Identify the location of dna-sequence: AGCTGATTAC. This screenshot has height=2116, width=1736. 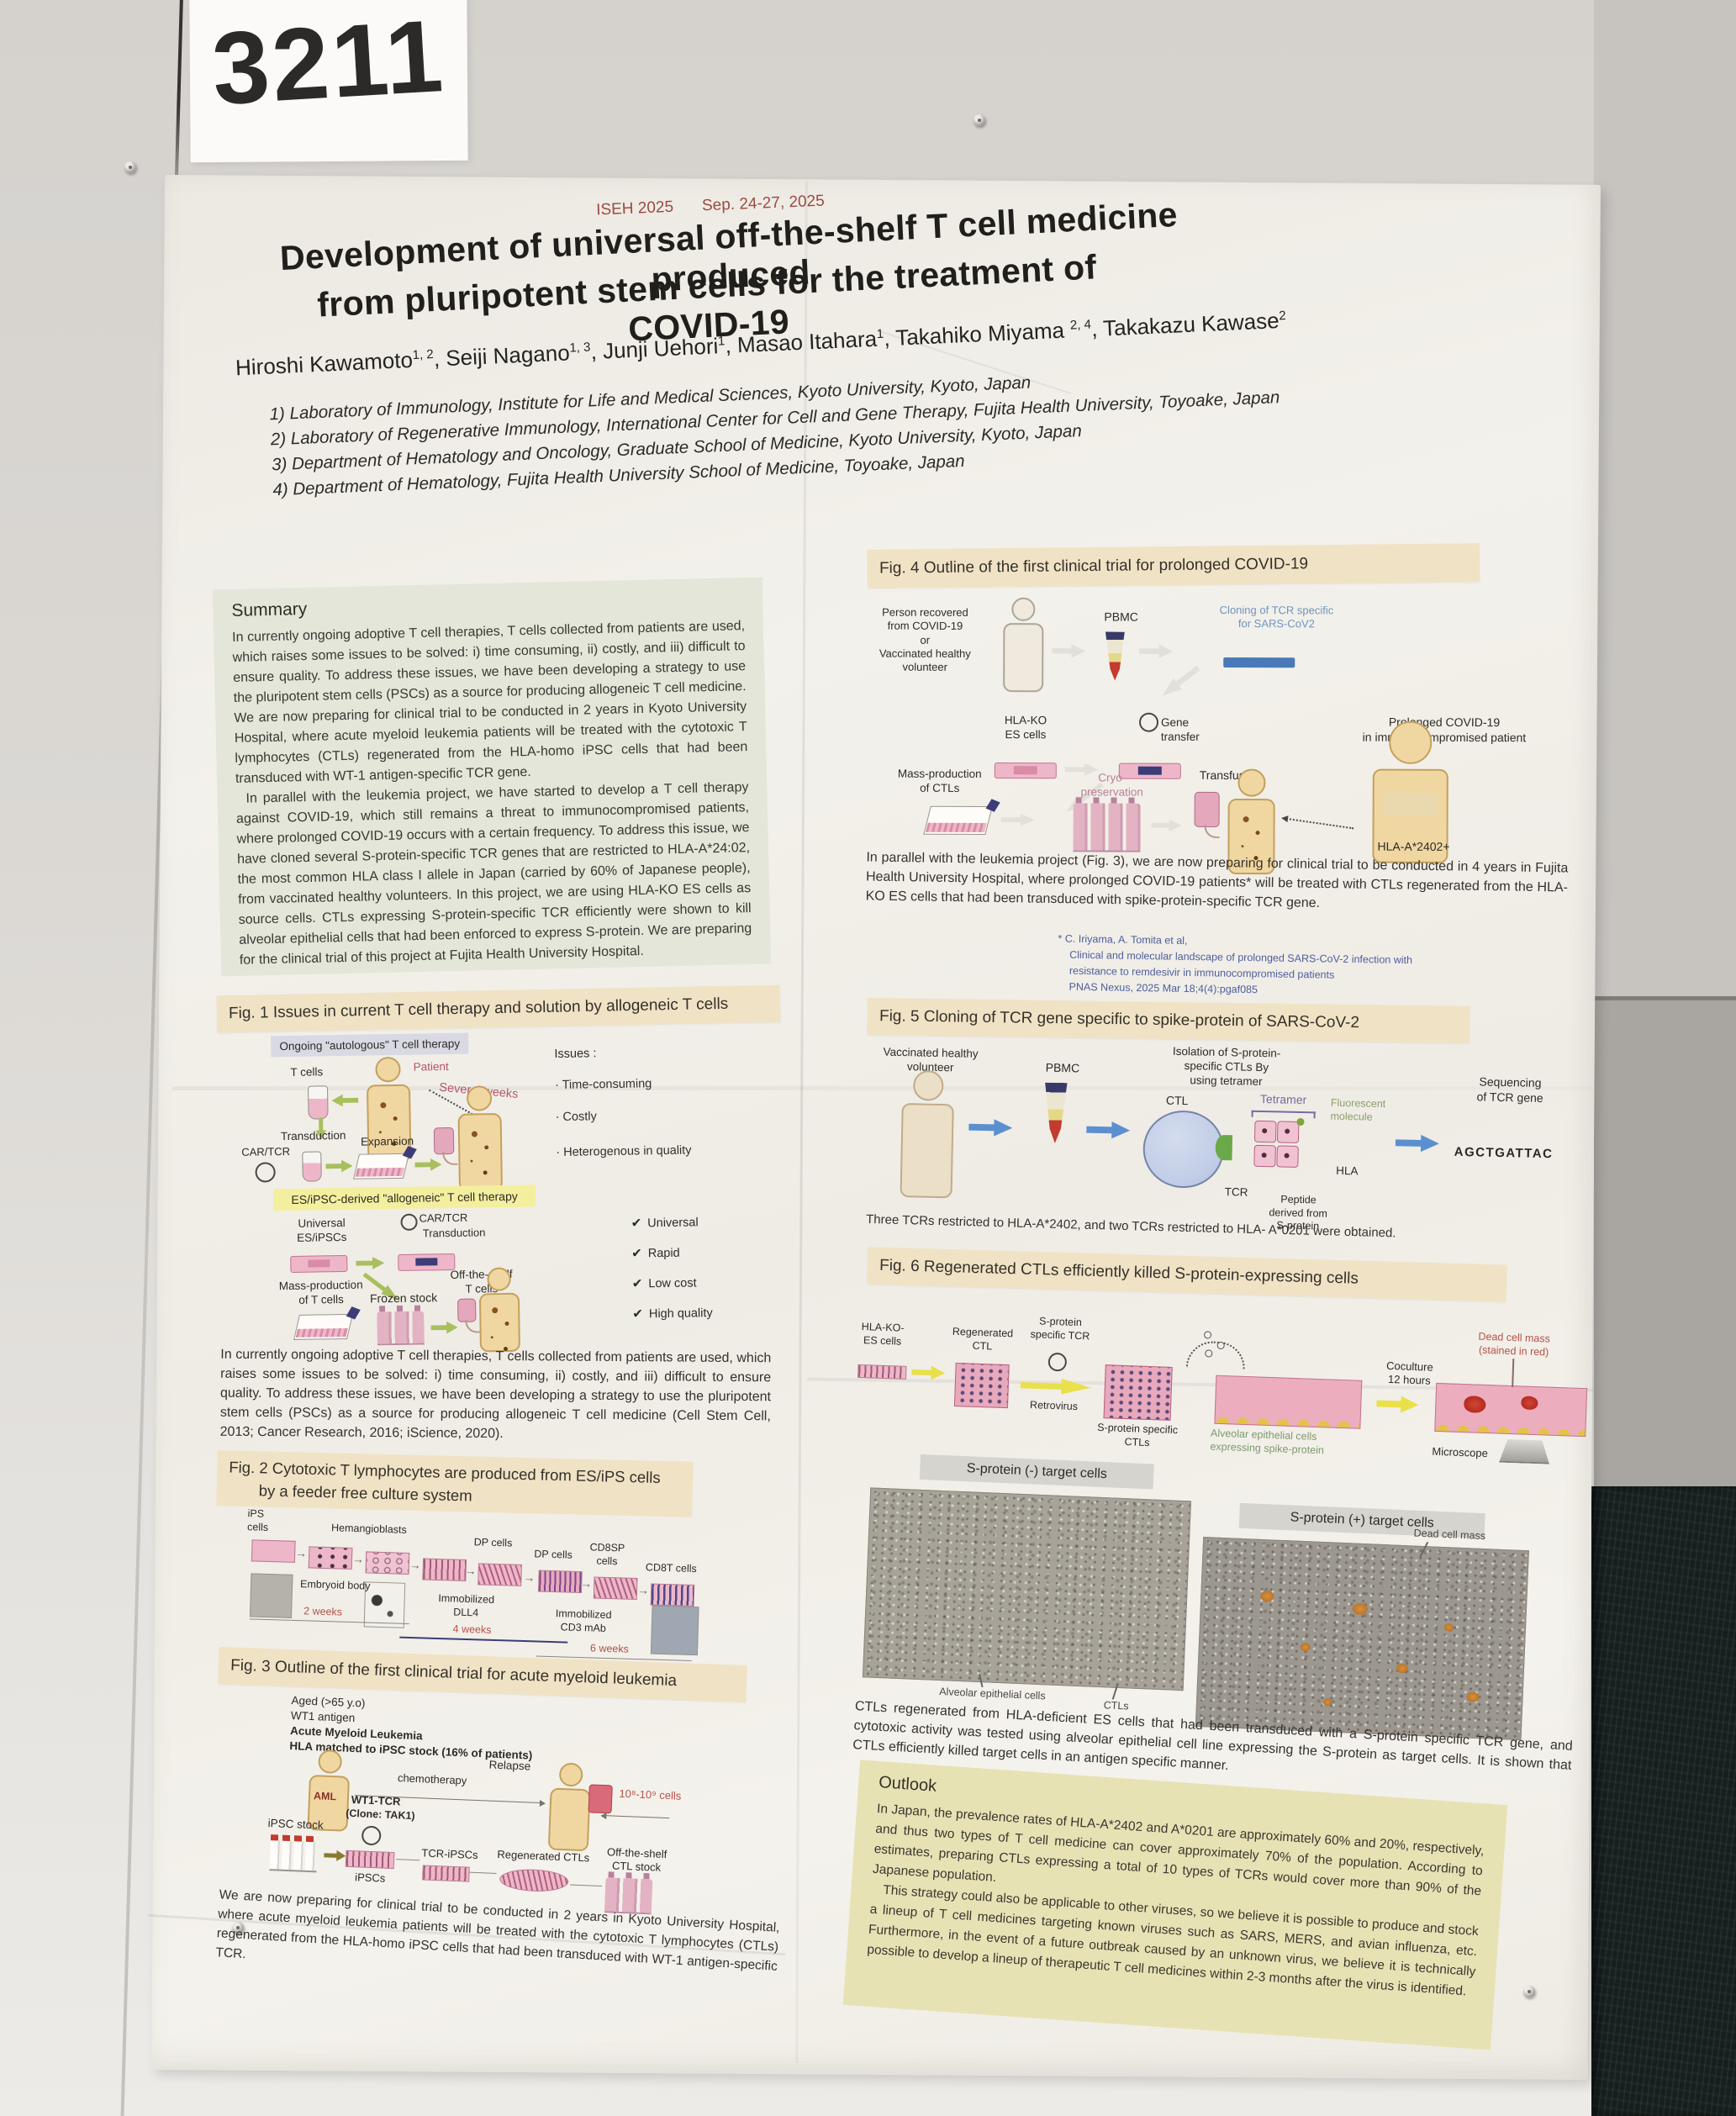
(1504, 1153).